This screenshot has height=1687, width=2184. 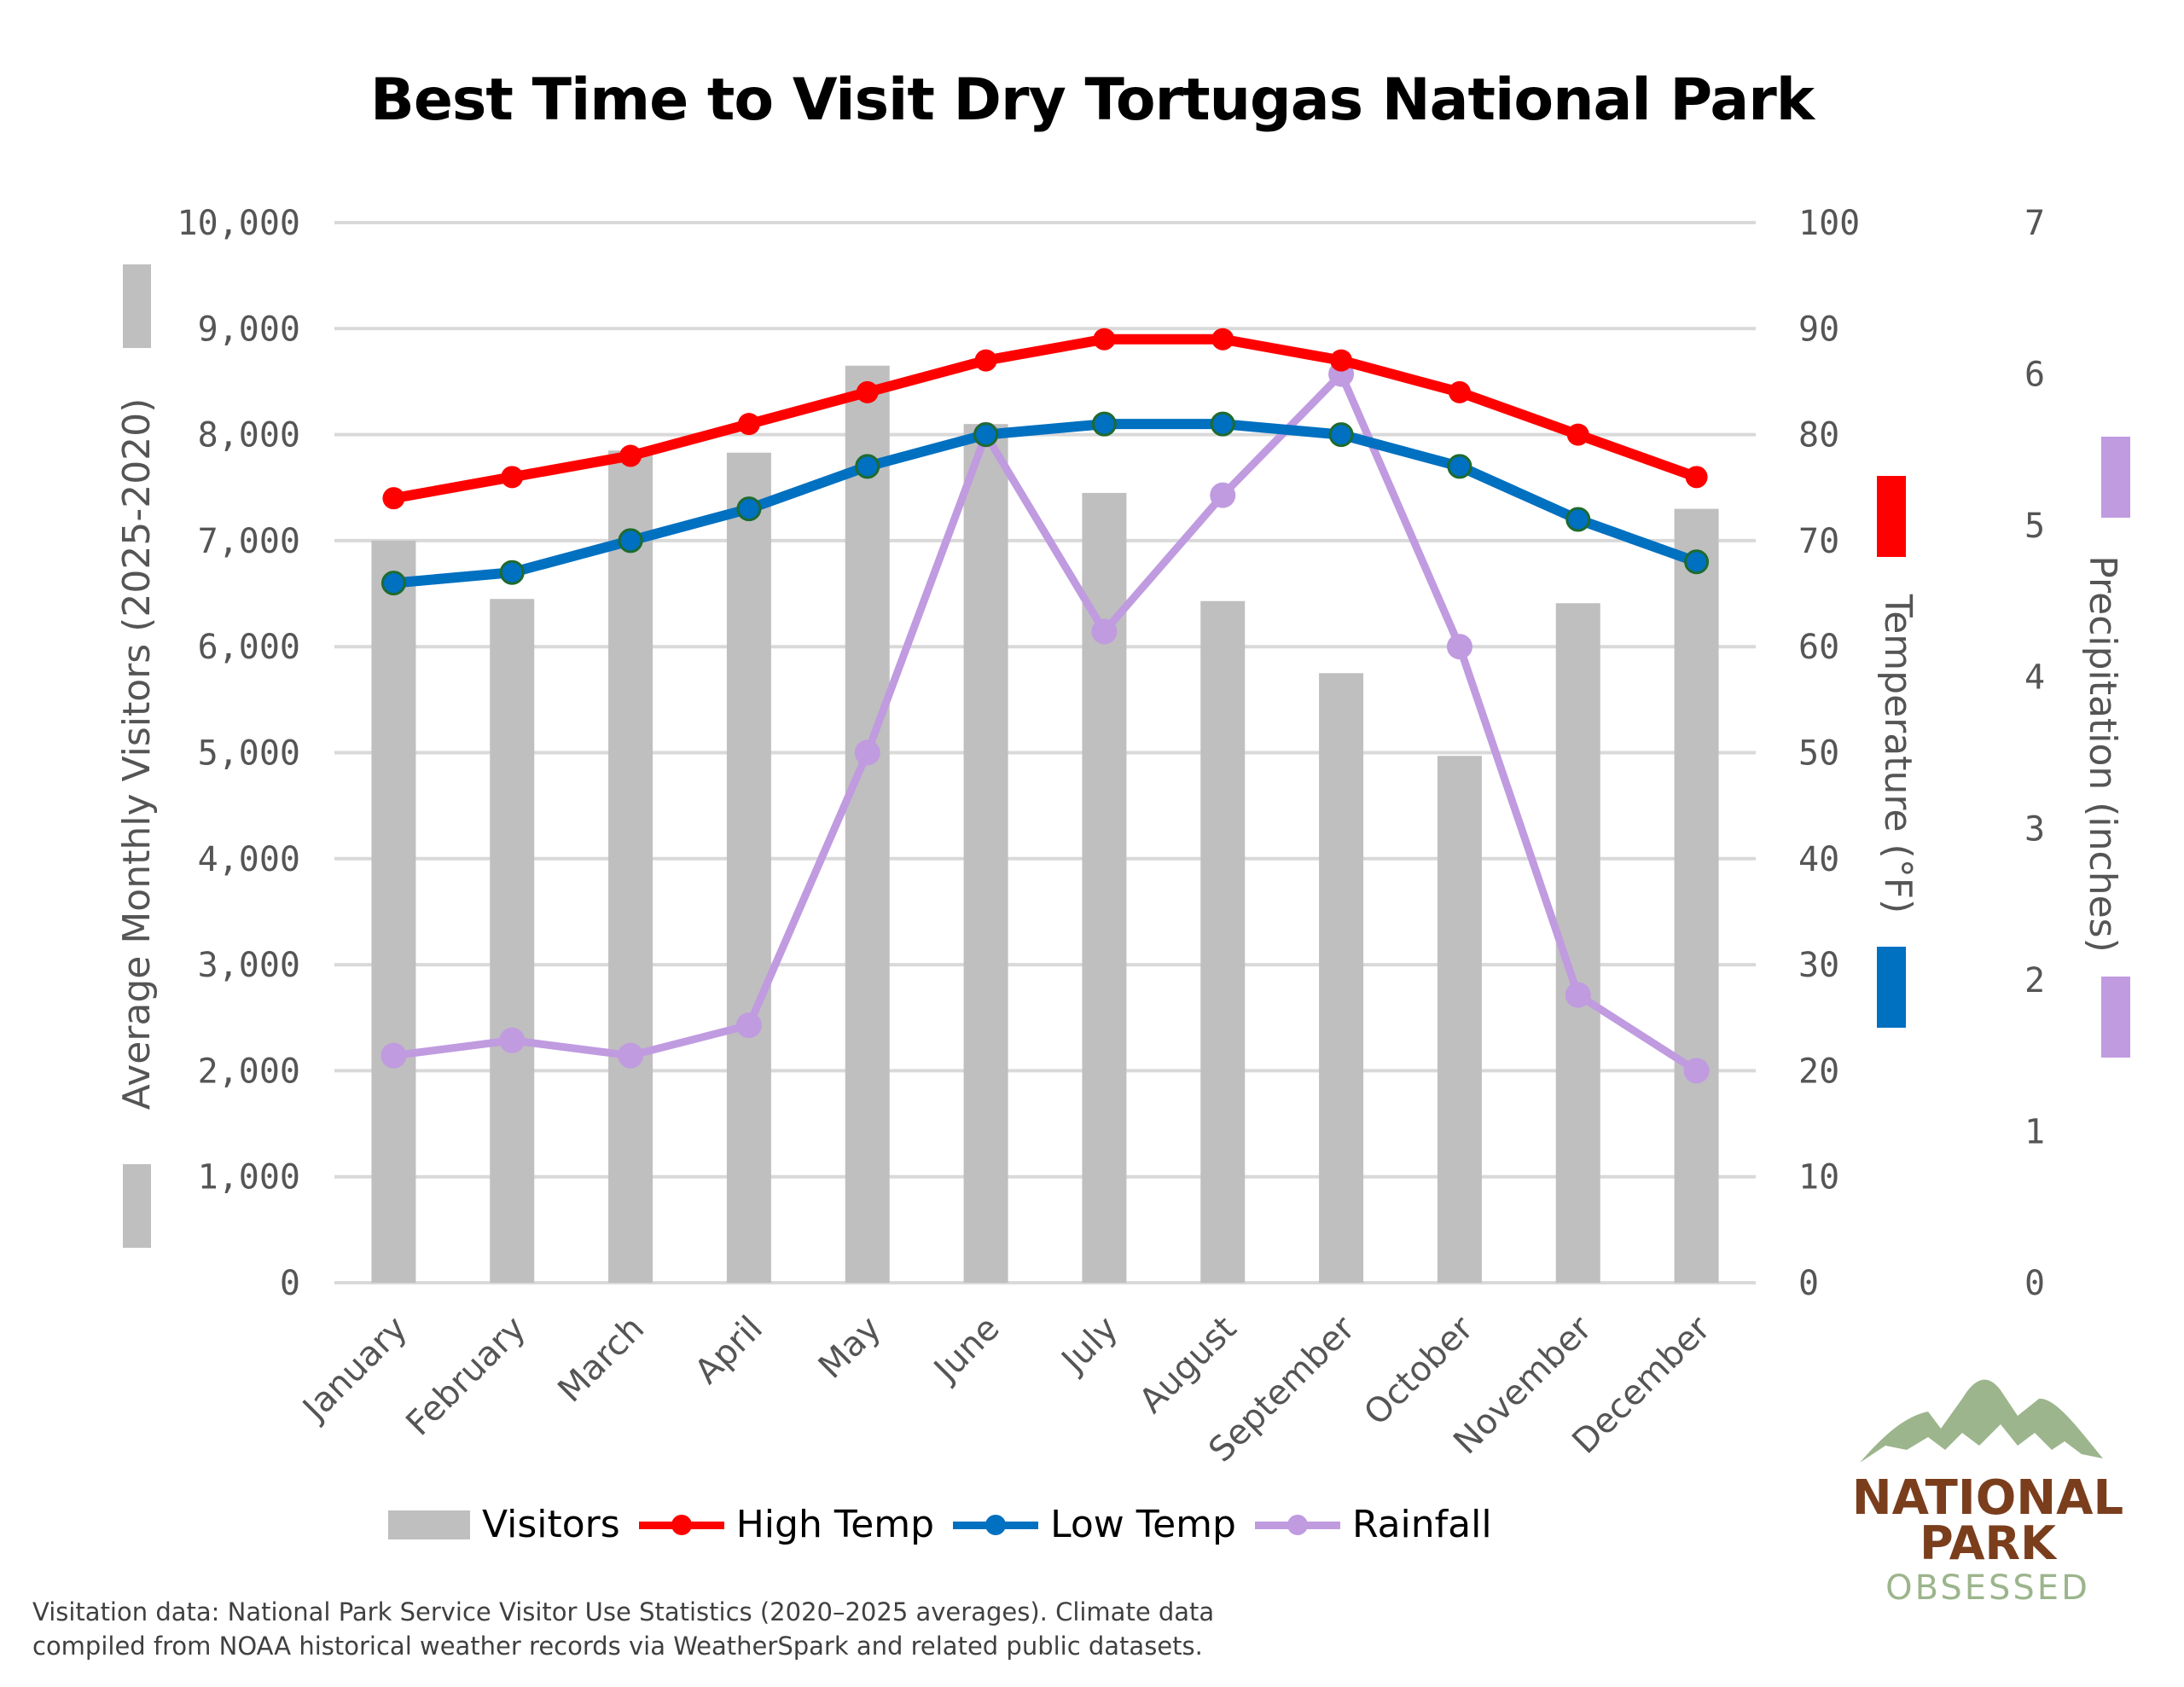 What do you see at coordinates (1892, 987) in the screenshot?
I see `low-temp-axis-swatch-icon` at bounding box center [1892, 987].